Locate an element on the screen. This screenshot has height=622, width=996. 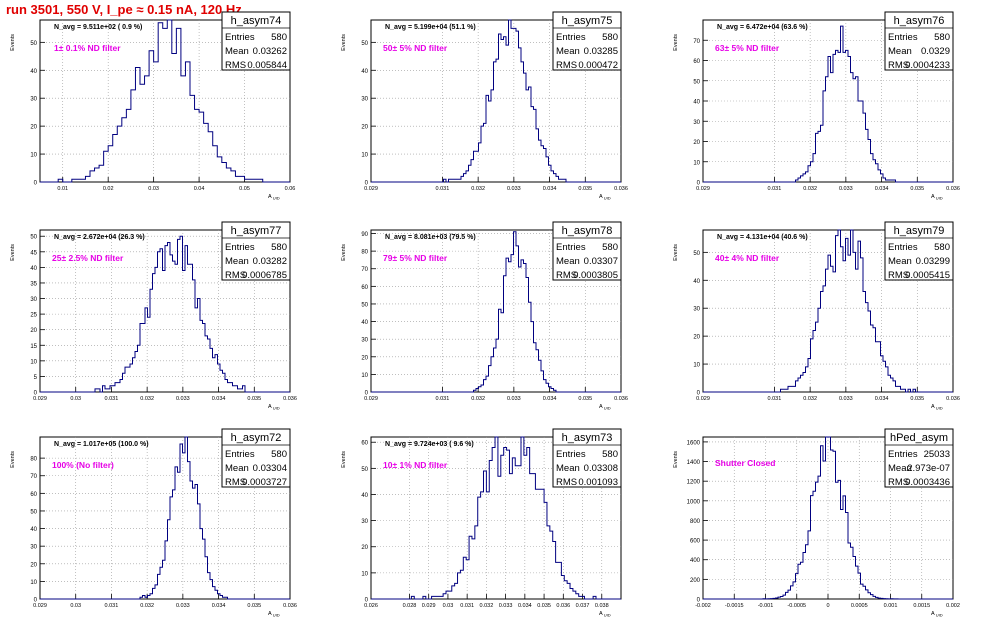
x-tick-label: -0.002 is located at coordinates (703, 606).